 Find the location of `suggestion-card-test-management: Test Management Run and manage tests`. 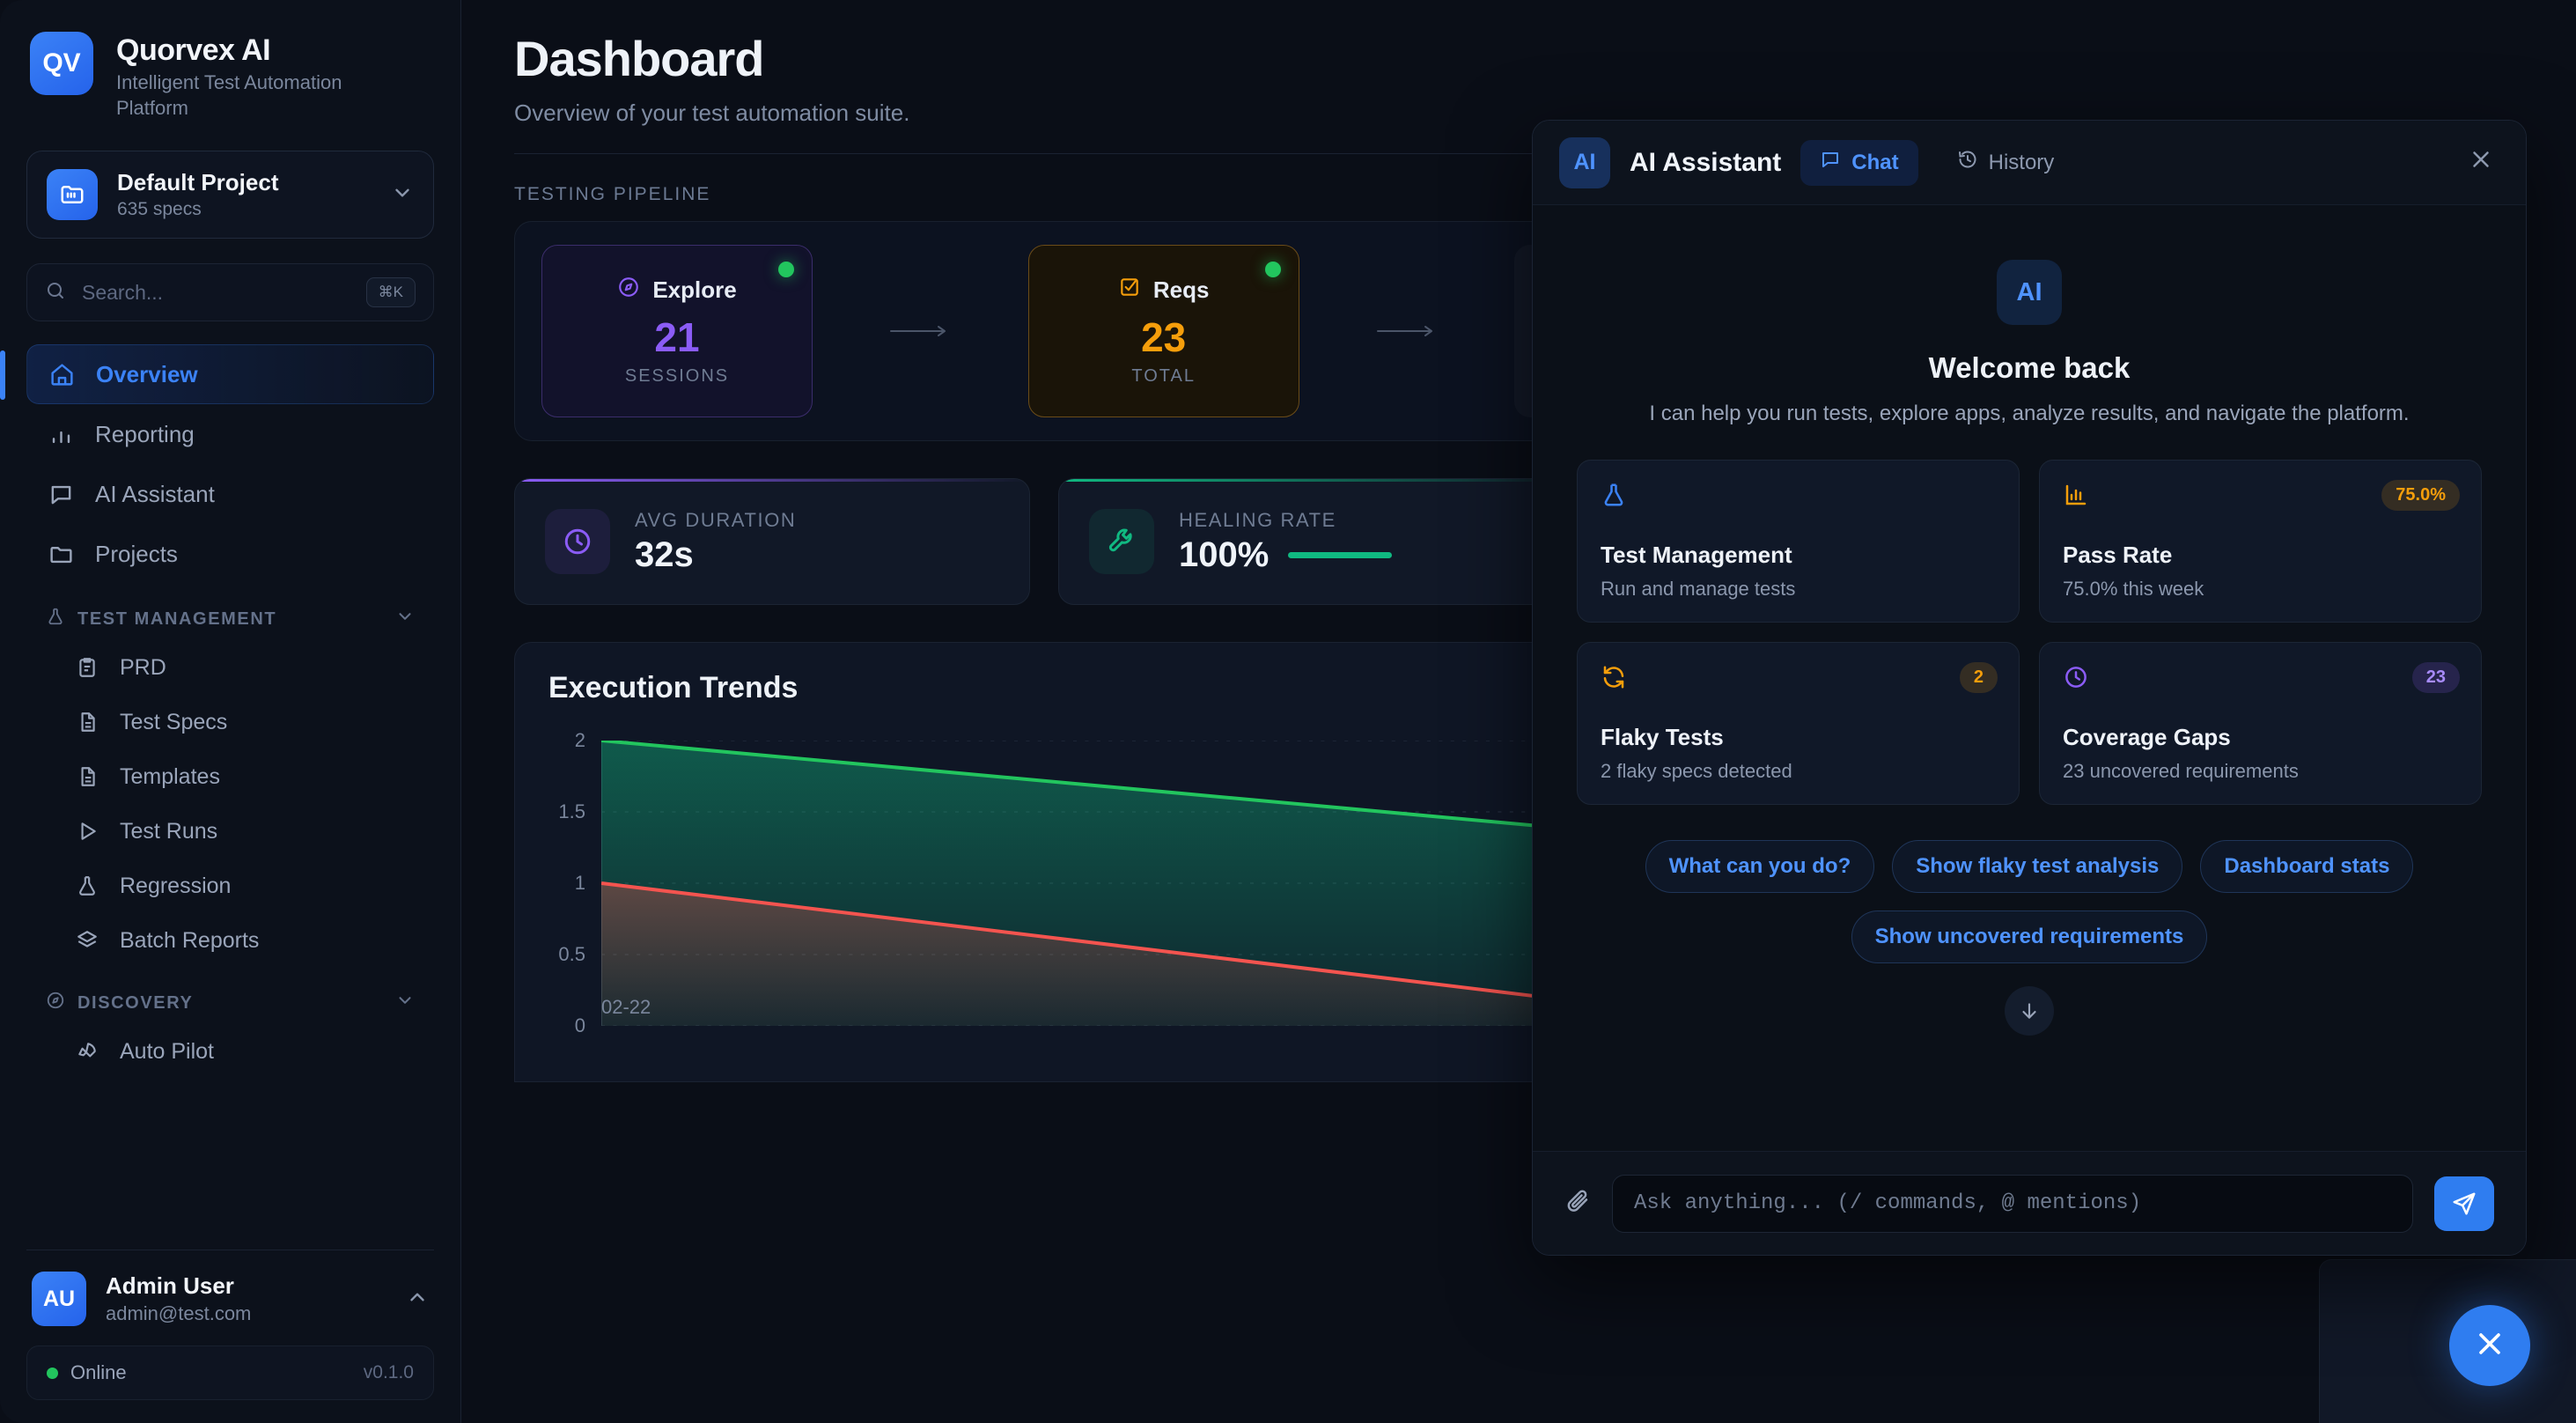

suggestion-card-test-management: Test Management Run and manage tests is located at coordinates (1798, 541).